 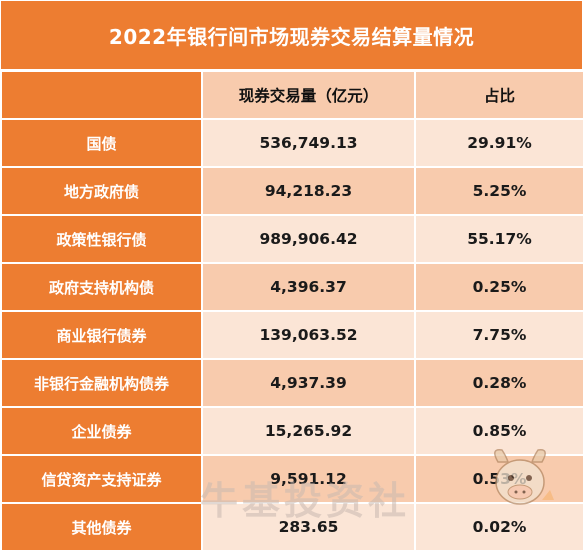 I want to click on share-cell: 7.75%, so click(x=499, y=335).